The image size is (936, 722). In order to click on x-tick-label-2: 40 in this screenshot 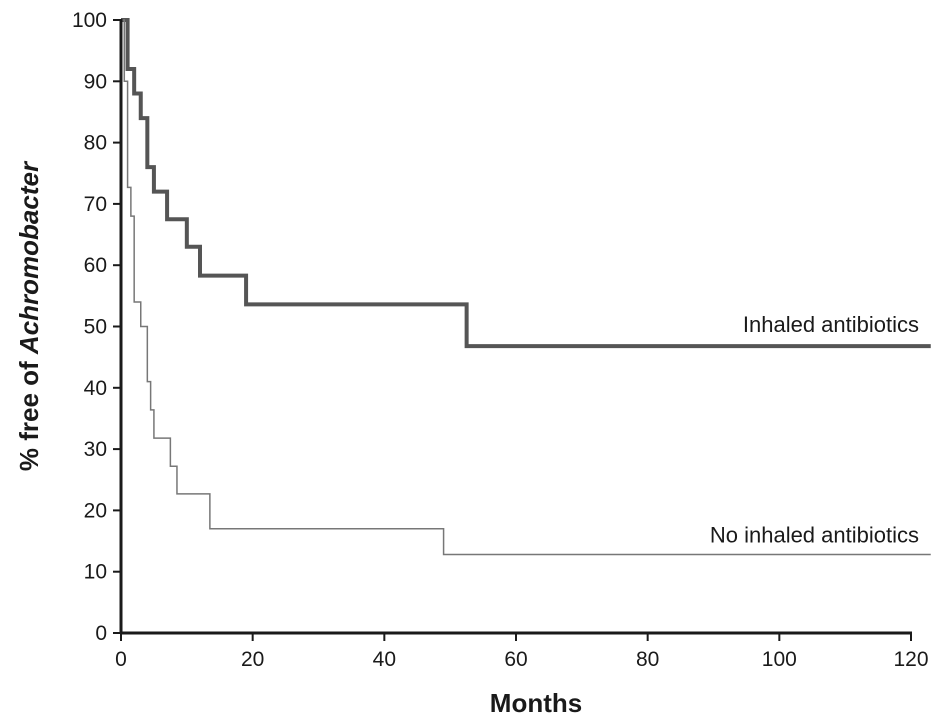, I will do `click(384, 659)`.